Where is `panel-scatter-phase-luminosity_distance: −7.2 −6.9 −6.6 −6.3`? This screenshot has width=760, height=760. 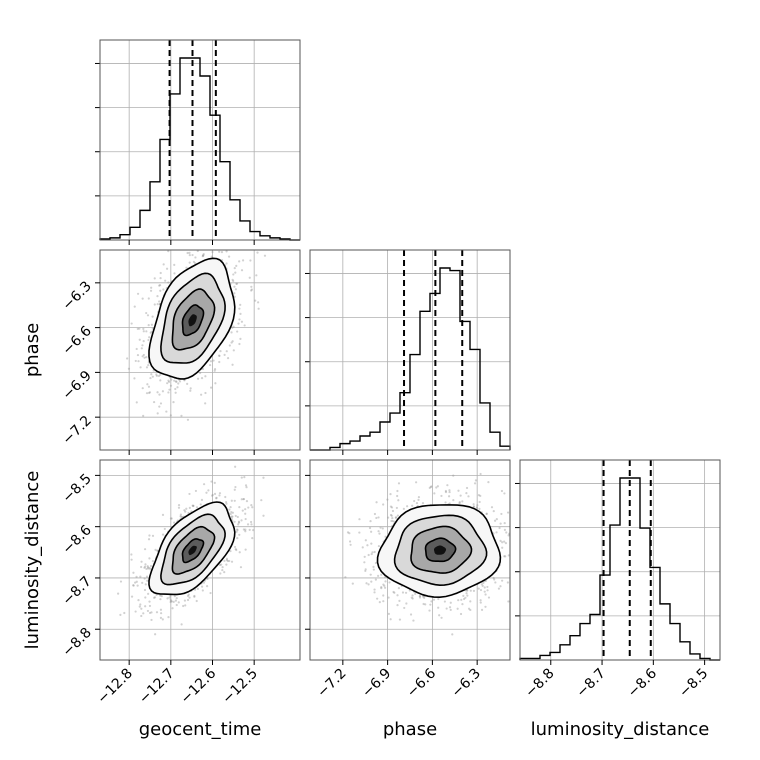 panel-scatter-phase-luminosity_distance: −7.2 −6.9 −6.6 −6.3 is located at coordinates (408, 580).